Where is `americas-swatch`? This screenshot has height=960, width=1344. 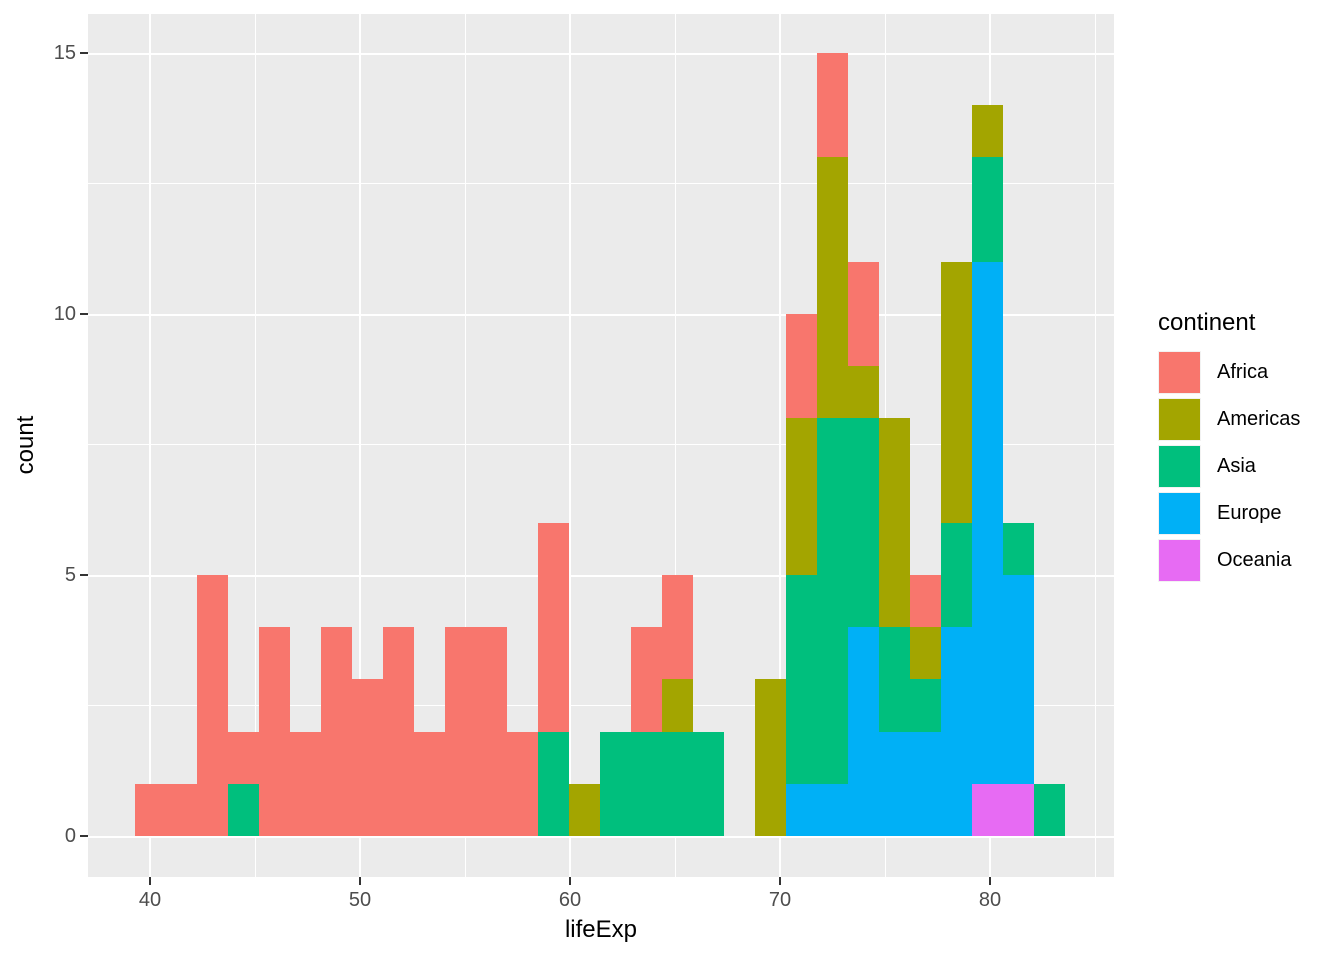 americas-swatch is located at coordinates (1179, 419).